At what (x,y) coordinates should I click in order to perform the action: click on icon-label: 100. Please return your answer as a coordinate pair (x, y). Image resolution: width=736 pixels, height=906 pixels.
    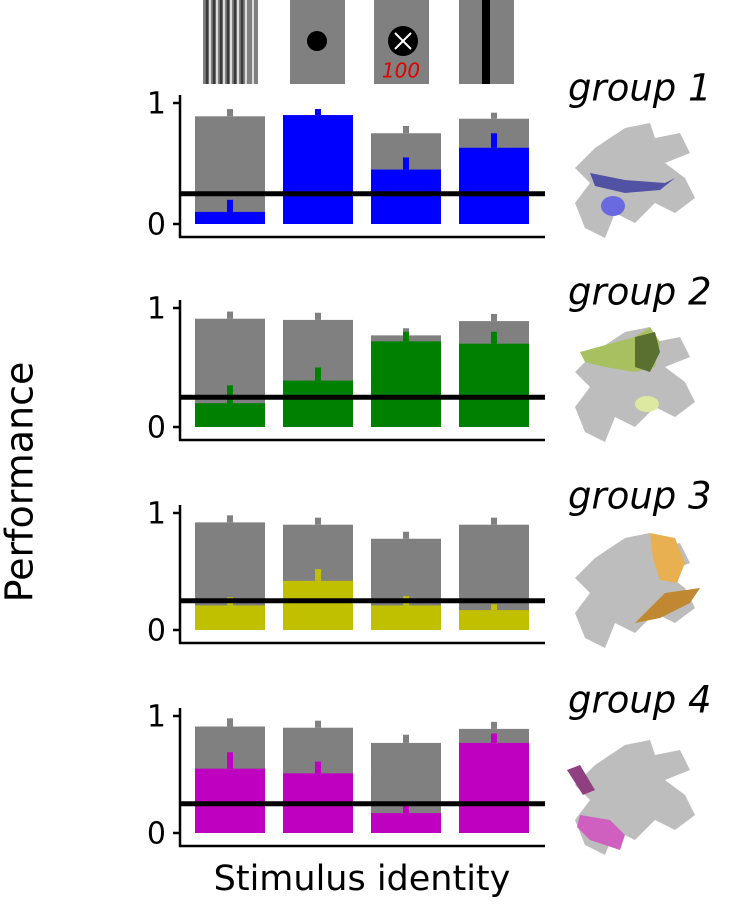
    Looking at the image, I should click on (401, 71).